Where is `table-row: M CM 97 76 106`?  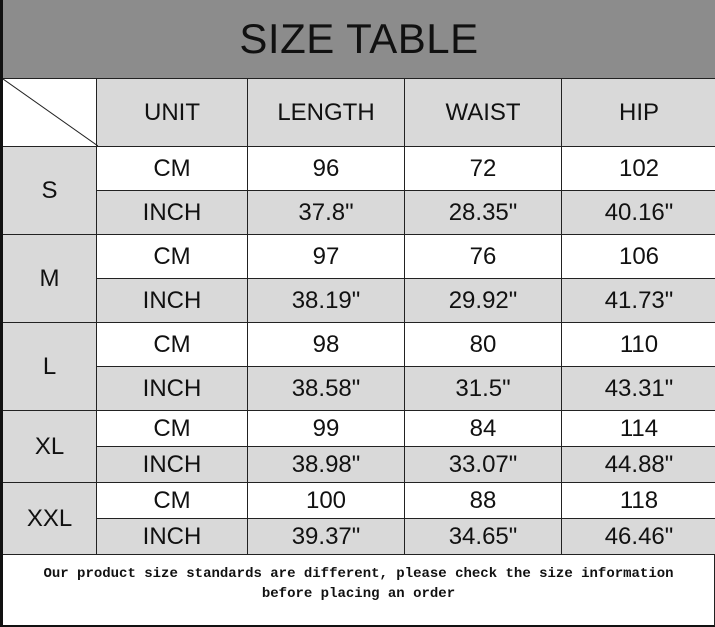 table-row: M CM 97 76 106 is located at coordinates (357, 278).